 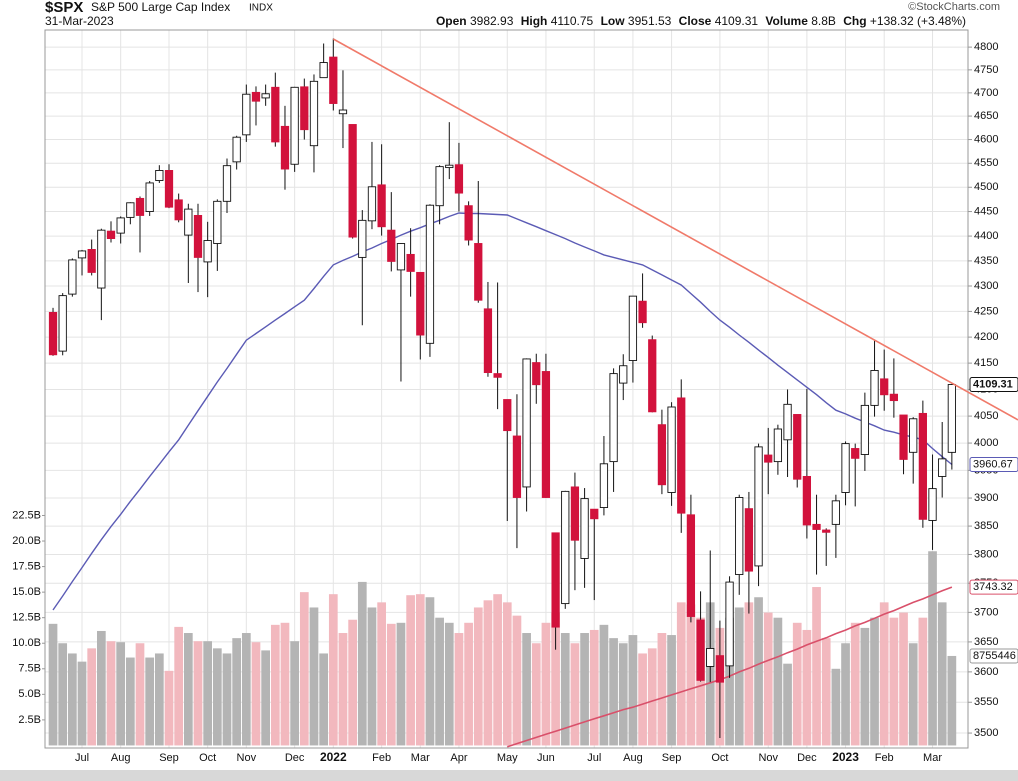 I want to click on volume-tick-label: 5.0B, so click(x=29, y=694).